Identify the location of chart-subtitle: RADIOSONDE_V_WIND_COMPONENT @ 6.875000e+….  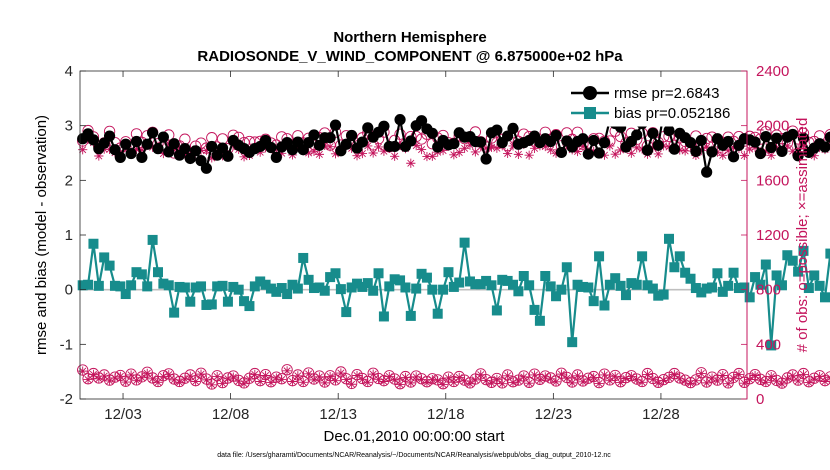
(410, 56).